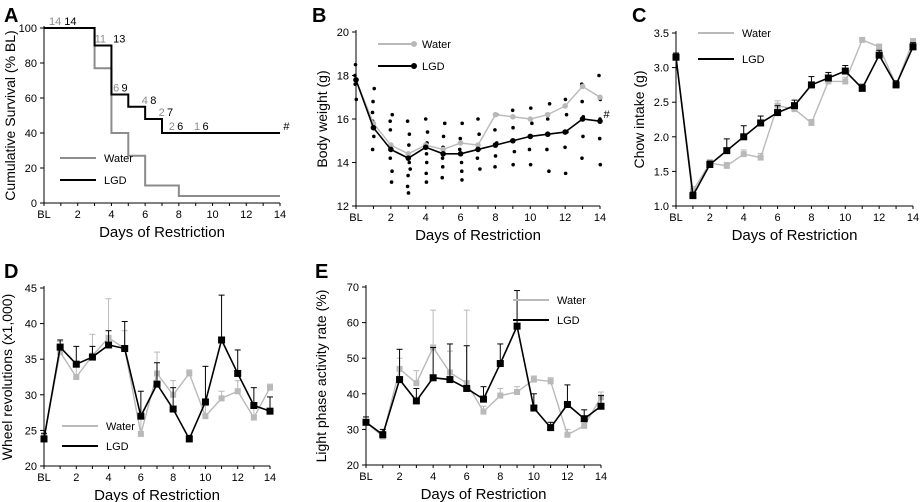  Describe the element at coordinates (170, 113) in the screenshot. I see `annotation-label: 7` at that location.